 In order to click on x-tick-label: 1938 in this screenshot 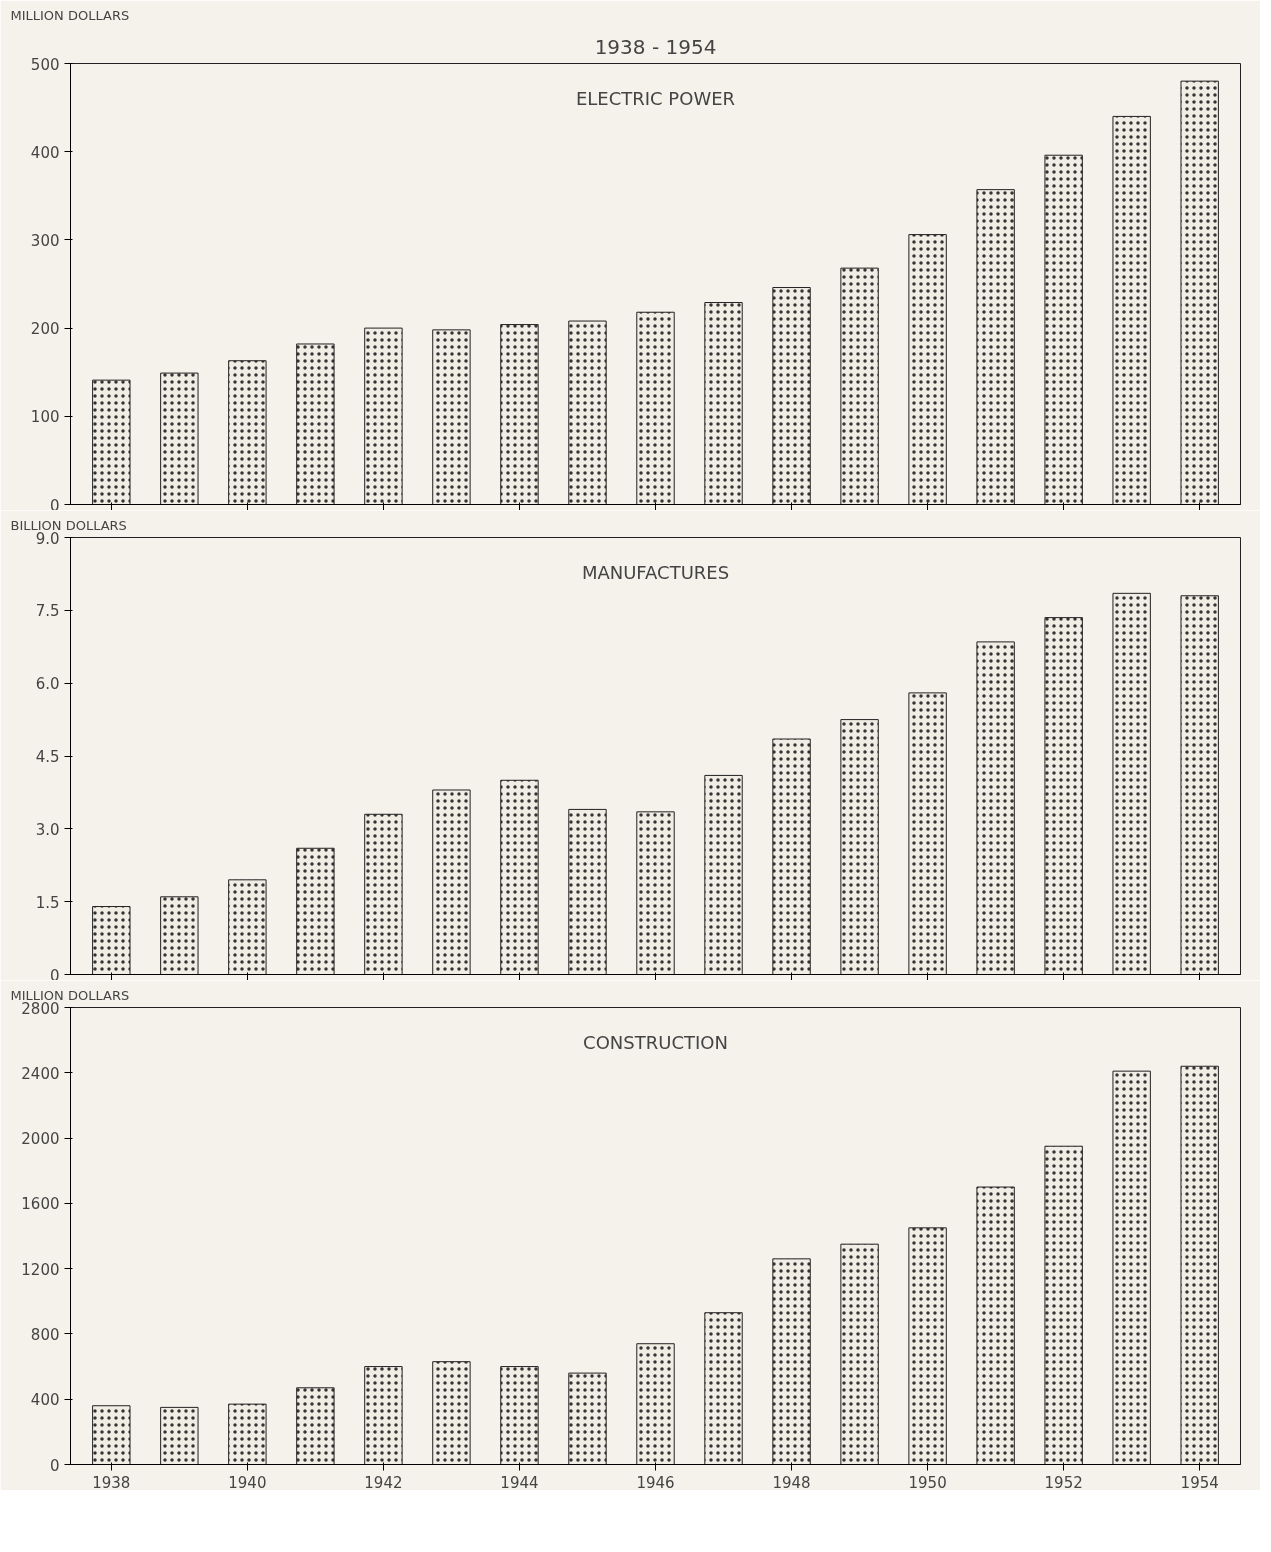, I will do `click(111, 1482)`.